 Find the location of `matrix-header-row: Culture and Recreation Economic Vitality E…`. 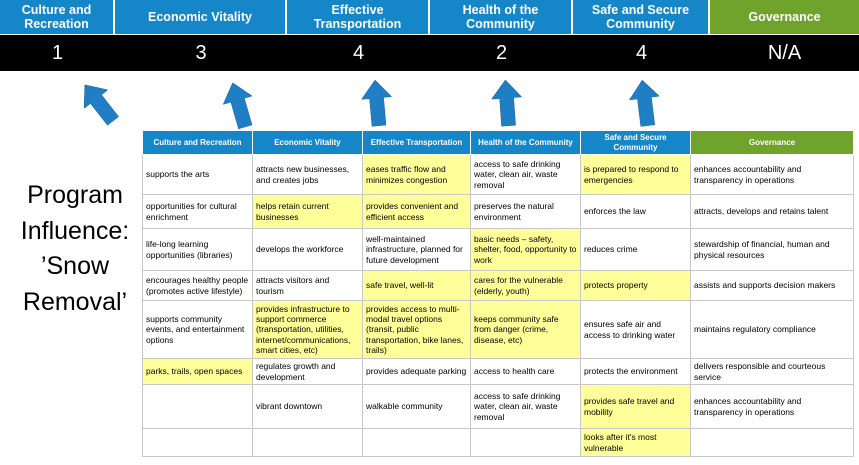

matrix-header-row: Culture and Recreation Economic Vitality E… is located at coordinates (498, 142).